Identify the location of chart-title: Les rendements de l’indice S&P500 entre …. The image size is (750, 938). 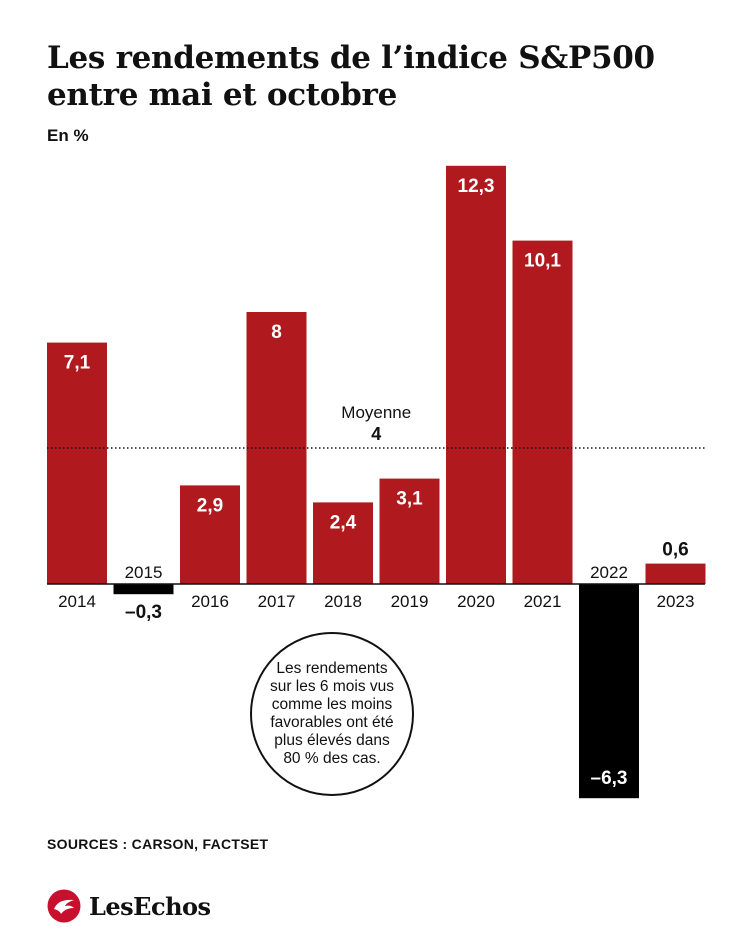
(351, 76).